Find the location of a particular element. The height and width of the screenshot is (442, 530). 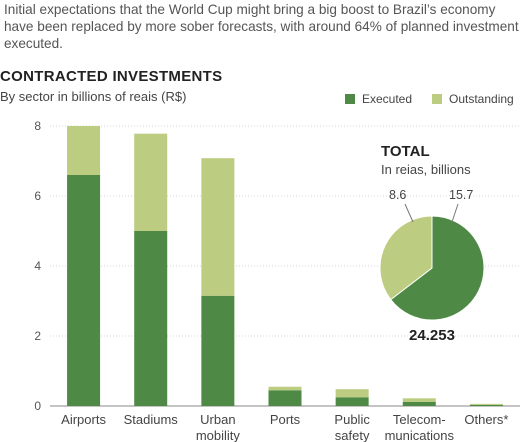

legend-outstanding: Outstanding is located at coordinates (473, 99).